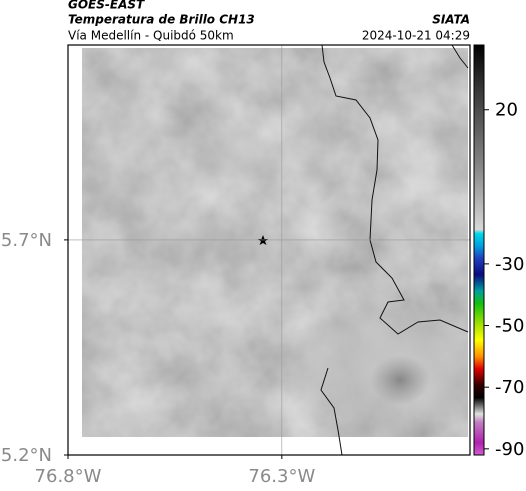 The height and width of the screenshot is (491, 526). Describe the element at coordinates (506, 110) in the screenshot. I see `colorbar-label: 20` at that location.